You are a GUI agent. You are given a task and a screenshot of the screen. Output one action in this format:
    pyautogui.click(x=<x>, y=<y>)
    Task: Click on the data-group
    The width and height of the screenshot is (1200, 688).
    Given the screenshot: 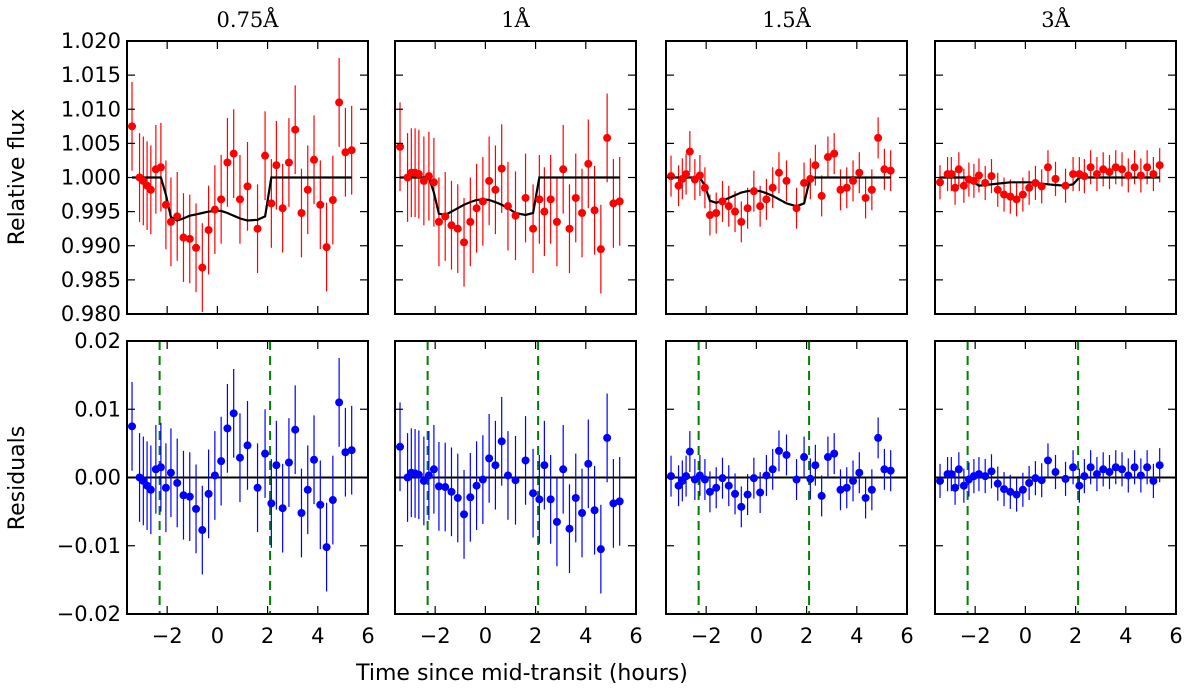 What is the action you would take?
    pyautogui.click(x=1055, y=477)
    